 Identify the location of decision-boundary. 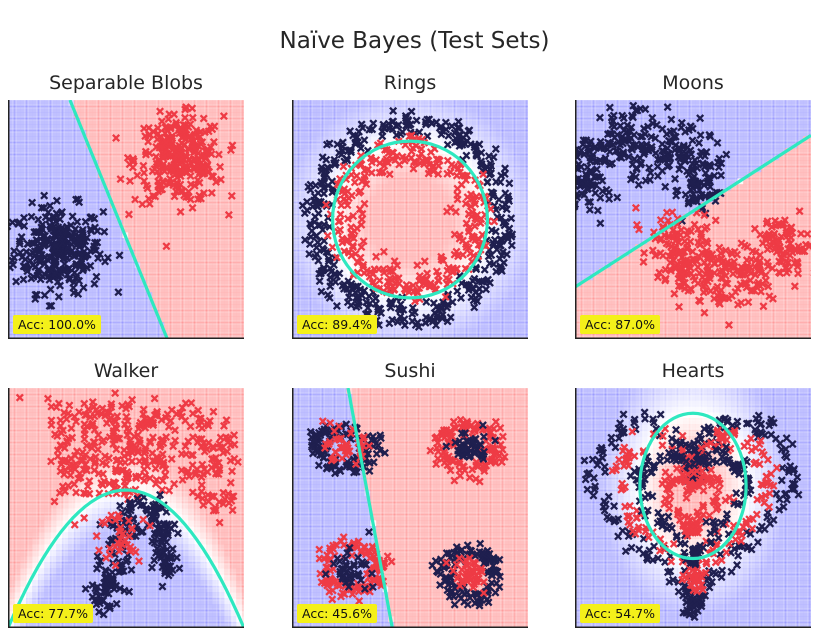
(693, 486).